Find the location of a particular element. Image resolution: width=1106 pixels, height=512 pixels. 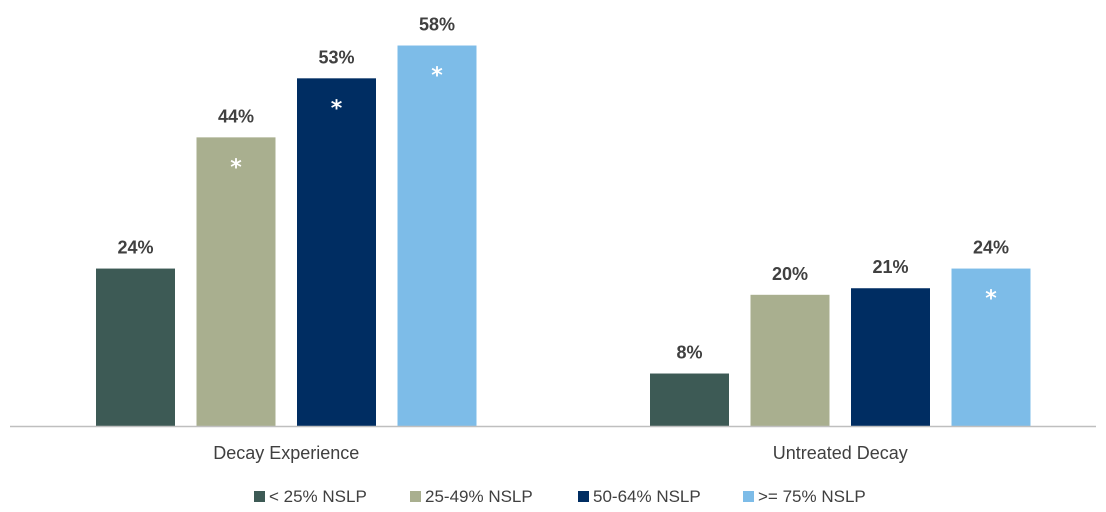

legend-label: 25-49% NSLP is located at coordinates (479, 496).